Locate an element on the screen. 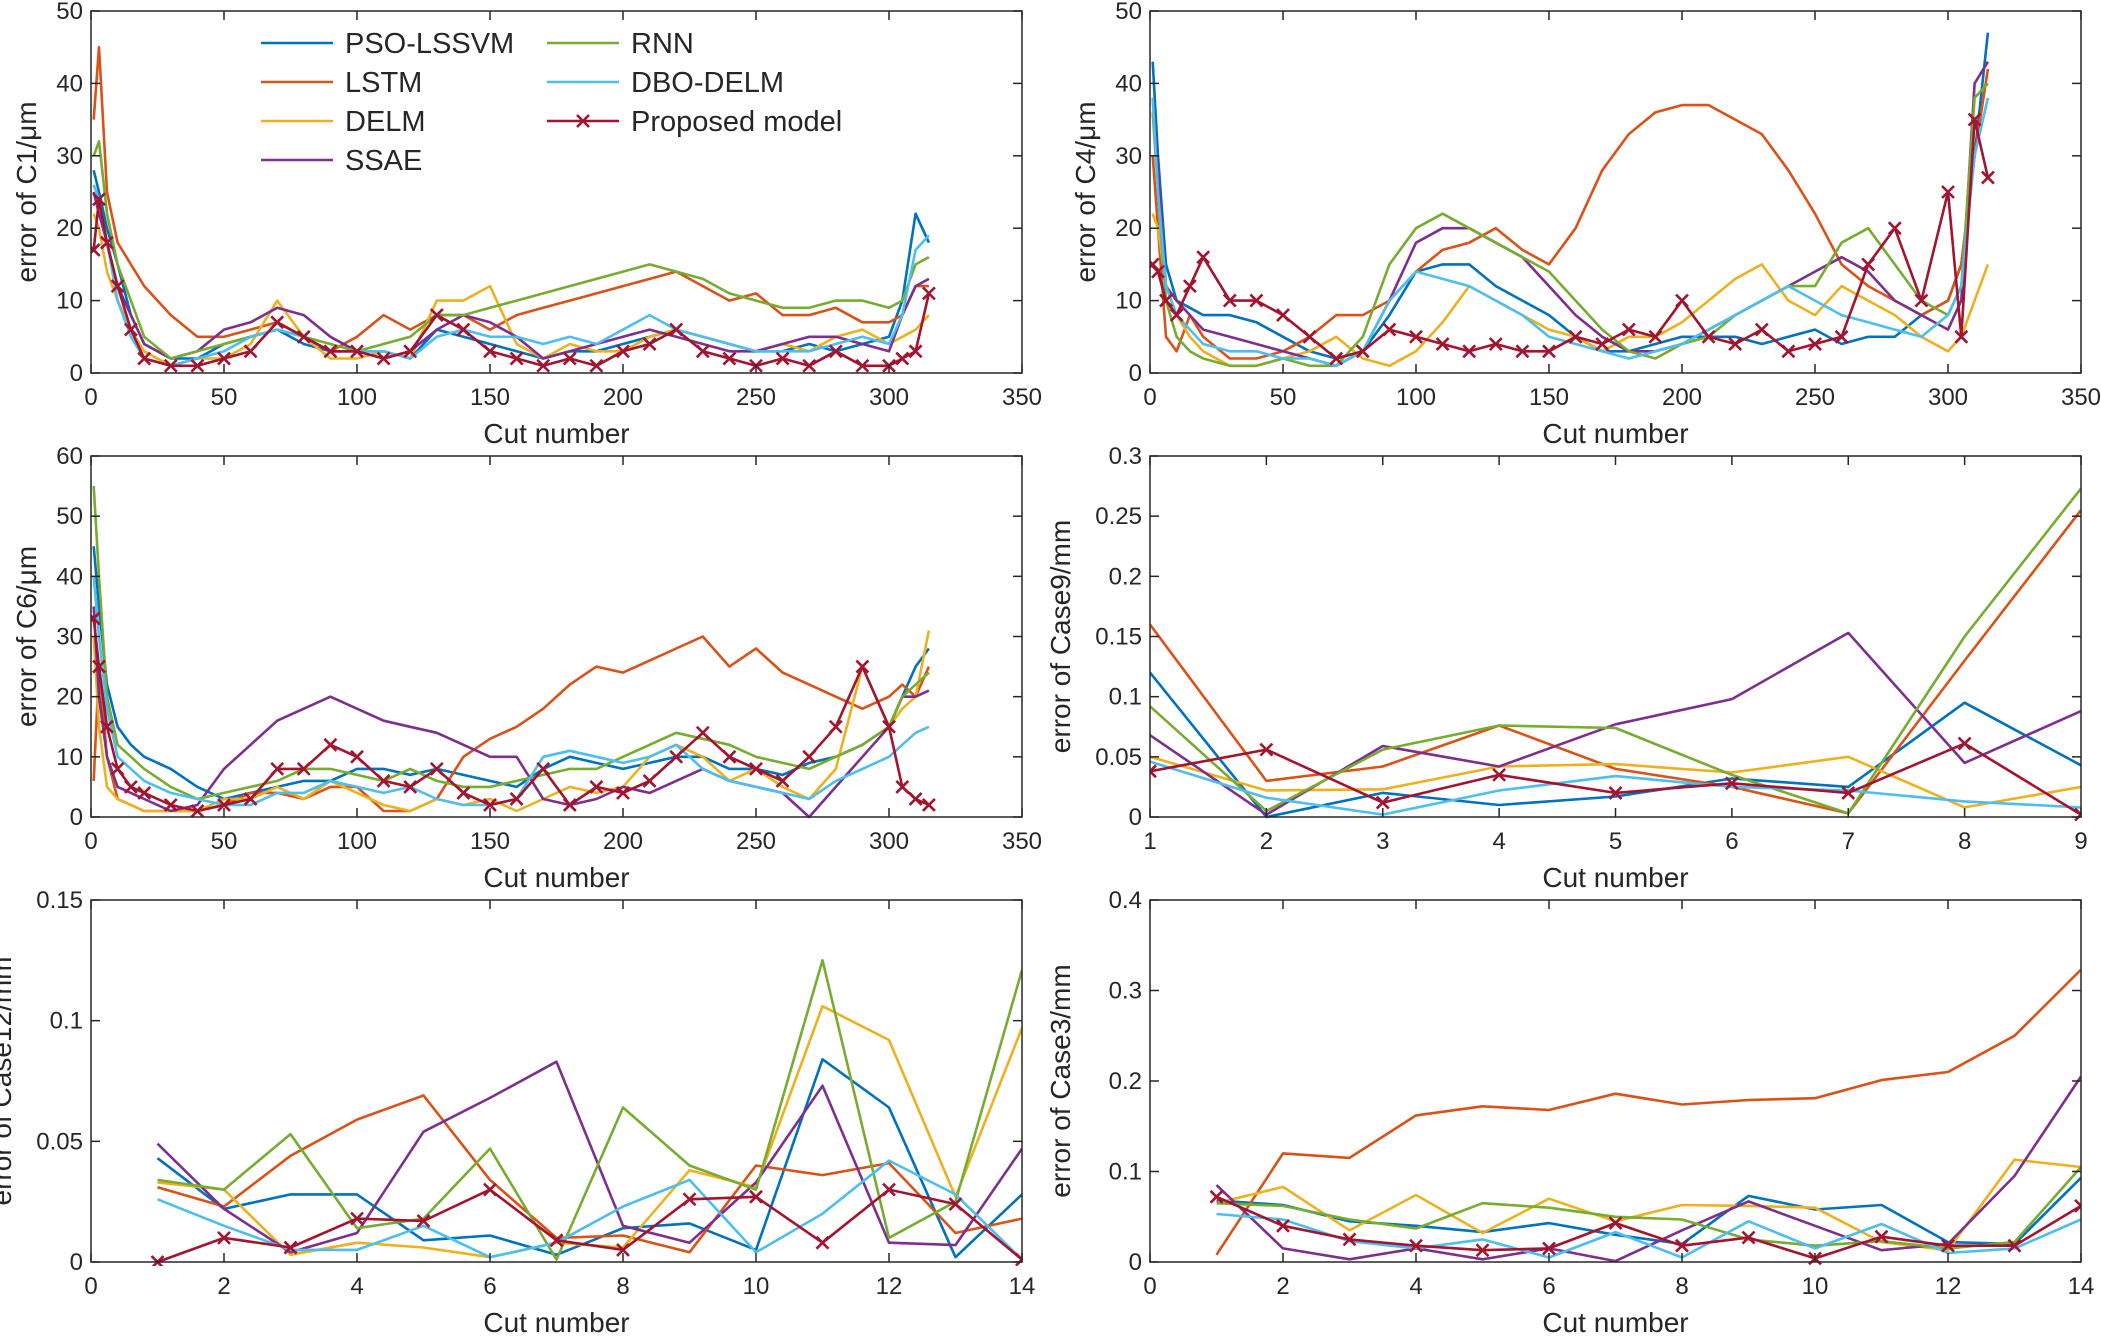 The image size is (2101, 1336). legend-label: DBO-DELM is located at coordinates (707, 83).